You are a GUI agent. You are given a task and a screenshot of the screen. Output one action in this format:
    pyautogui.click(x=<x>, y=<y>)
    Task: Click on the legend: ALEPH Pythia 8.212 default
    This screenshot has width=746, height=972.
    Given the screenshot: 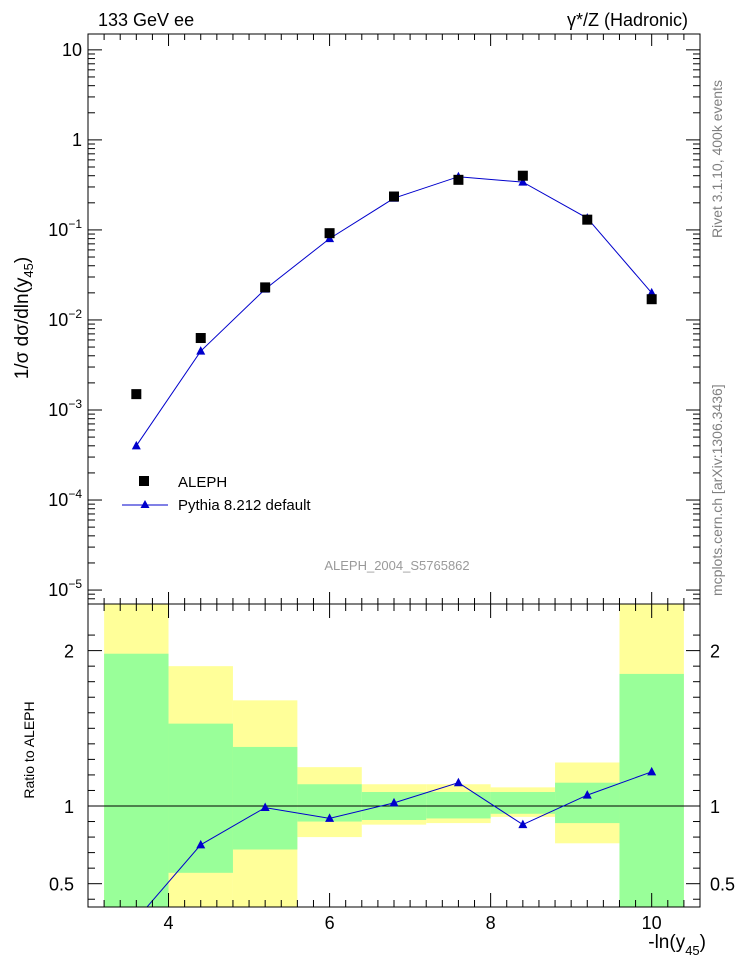 What is the action you would take?
    pyautogui.click(x=216, y=494)
    